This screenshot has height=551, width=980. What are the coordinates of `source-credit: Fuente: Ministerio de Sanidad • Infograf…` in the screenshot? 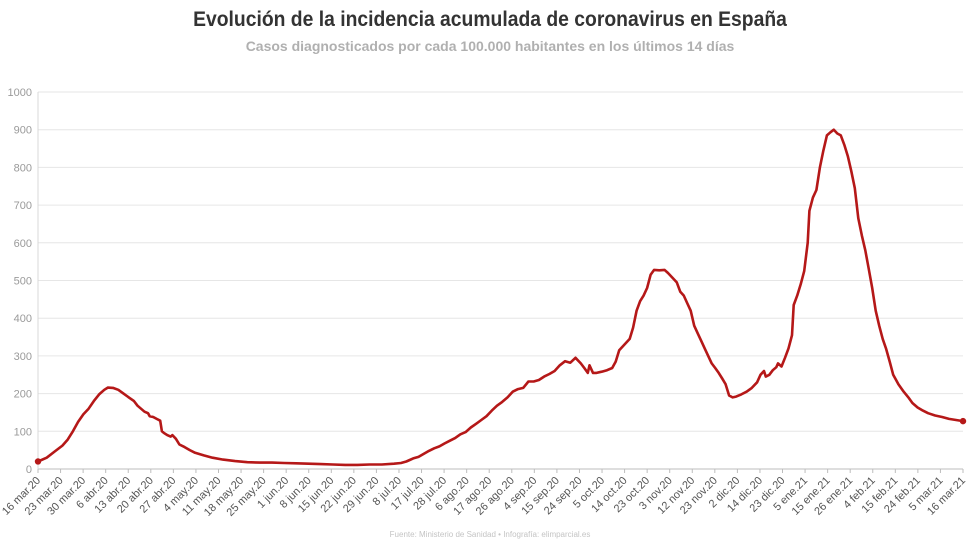 It's located at (490, 534).